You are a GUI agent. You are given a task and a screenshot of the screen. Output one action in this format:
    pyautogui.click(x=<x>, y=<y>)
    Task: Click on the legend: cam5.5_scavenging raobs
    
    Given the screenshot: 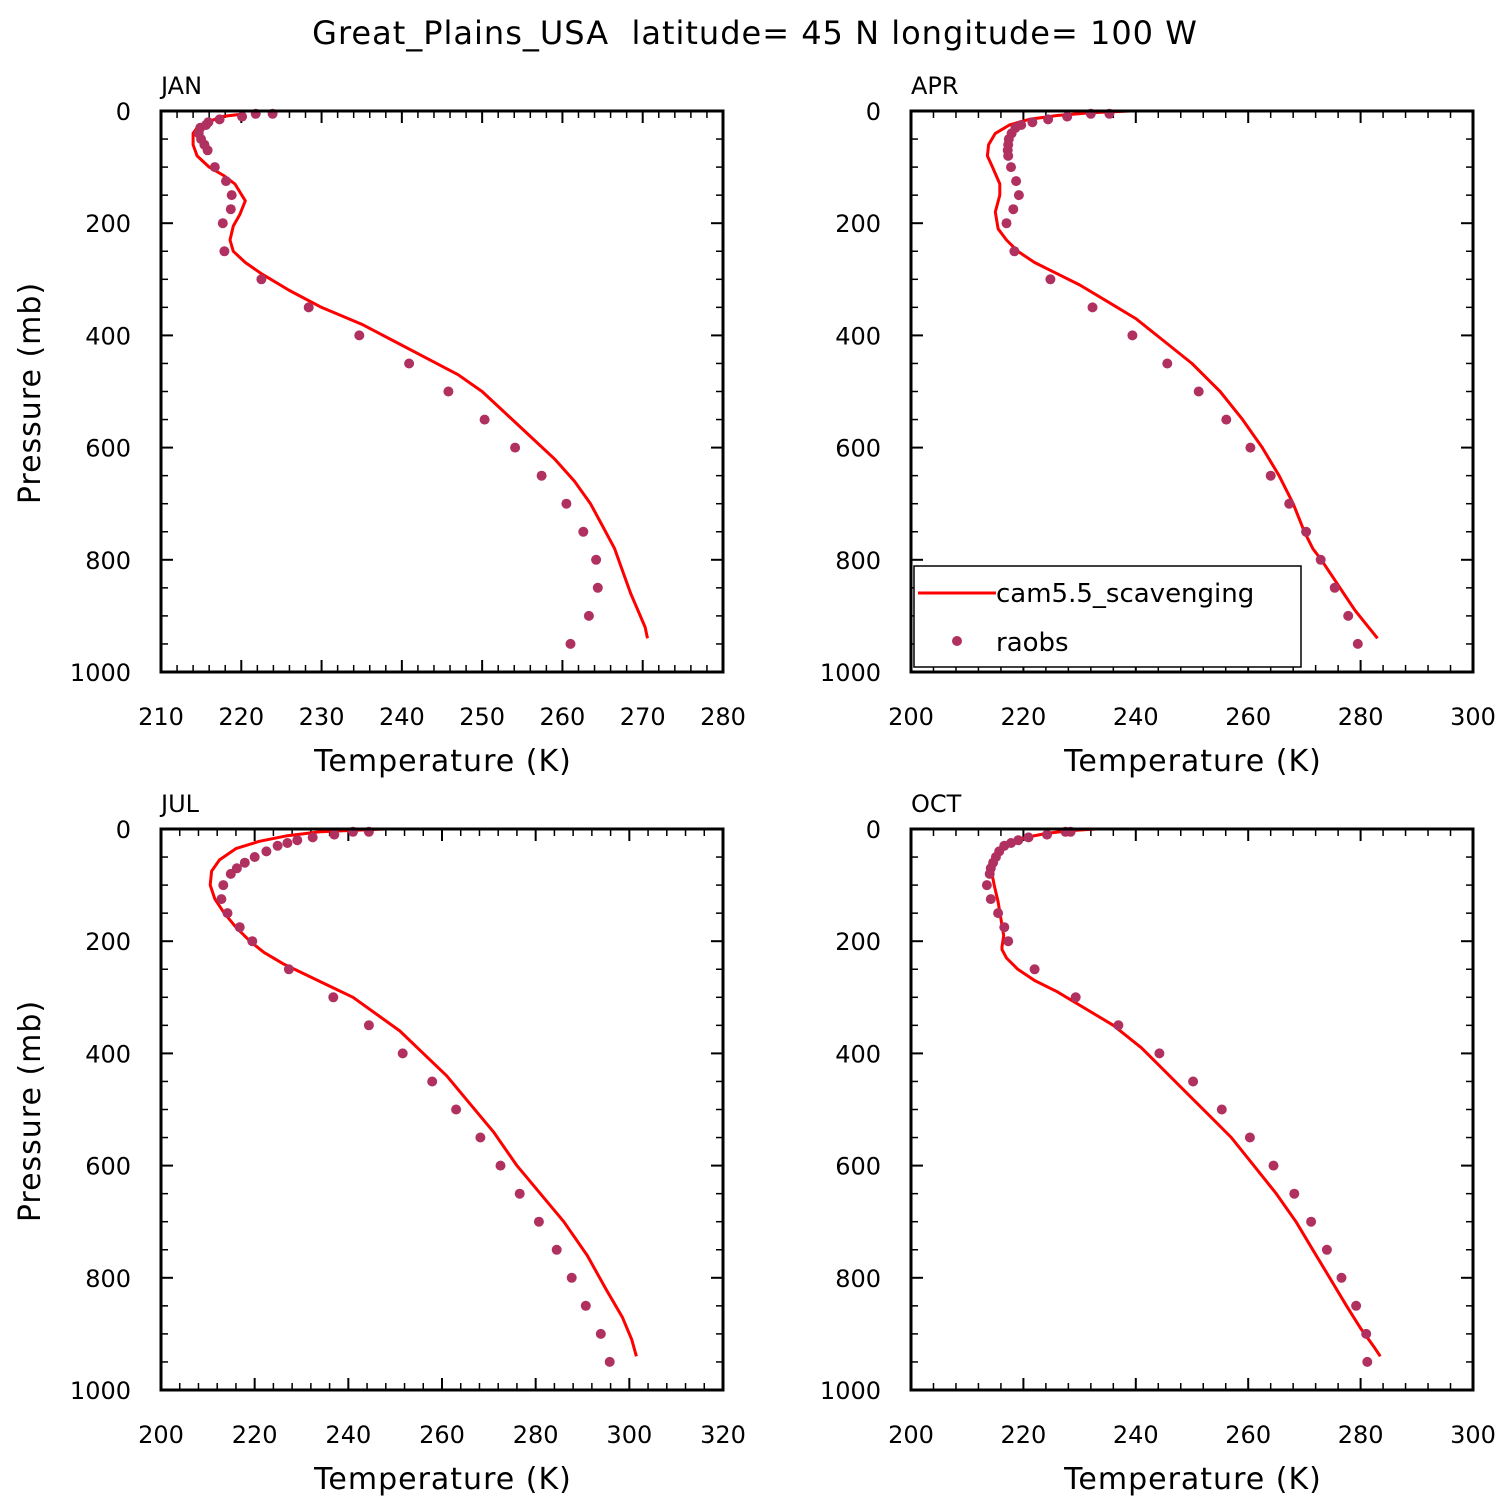 What is the action you would take?
    pyautogui.click(x=1107, y=616)
    